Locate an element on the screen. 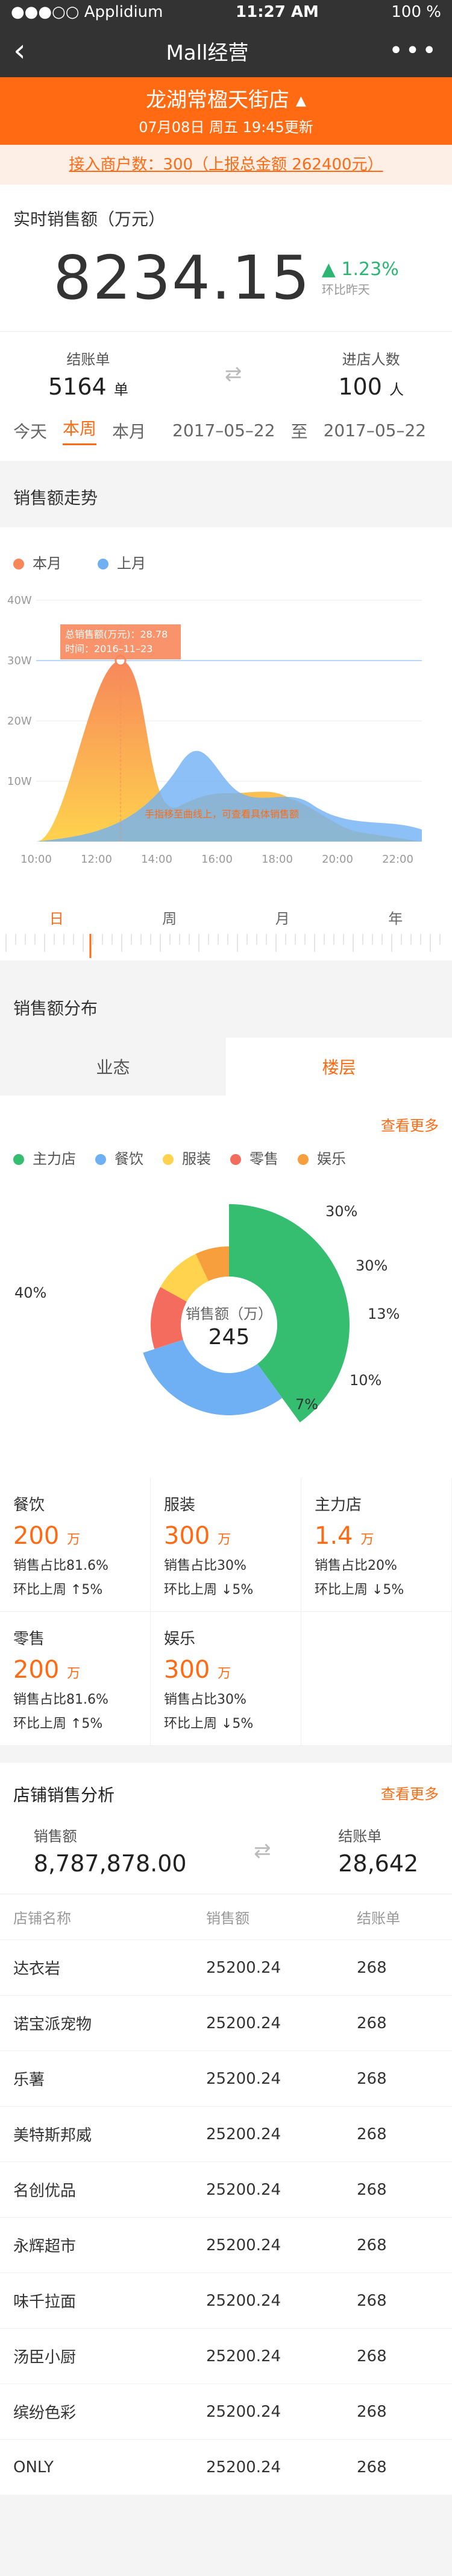  table-row: 缤纷色彩 25200.24 268 is located at coordinates (226, 2411).